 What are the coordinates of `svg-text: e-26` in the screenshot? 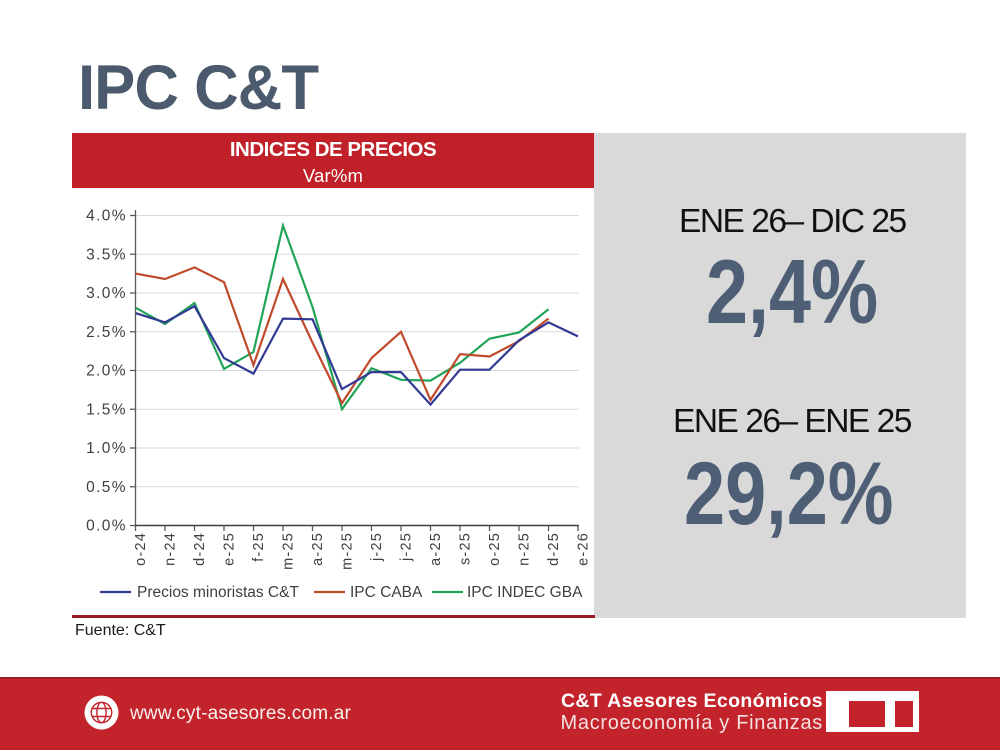 It's located at (584, 549).